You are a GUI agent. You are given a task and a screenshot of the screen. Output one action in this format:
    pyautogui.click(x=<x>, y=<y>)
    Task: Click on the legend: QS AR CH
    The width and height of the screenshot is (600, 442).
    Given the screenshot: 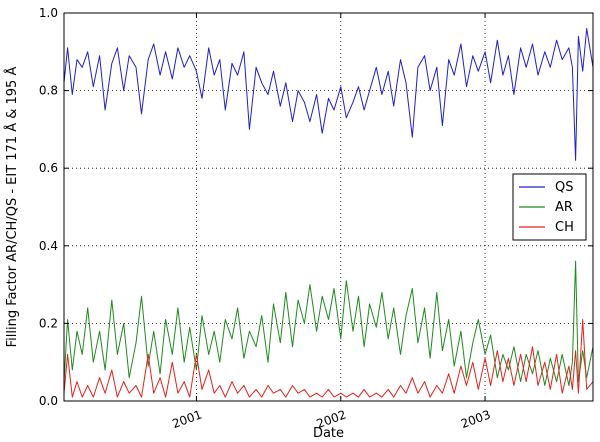 What is the action you would take?
    pyautogui.click(x=549, y=207)
    